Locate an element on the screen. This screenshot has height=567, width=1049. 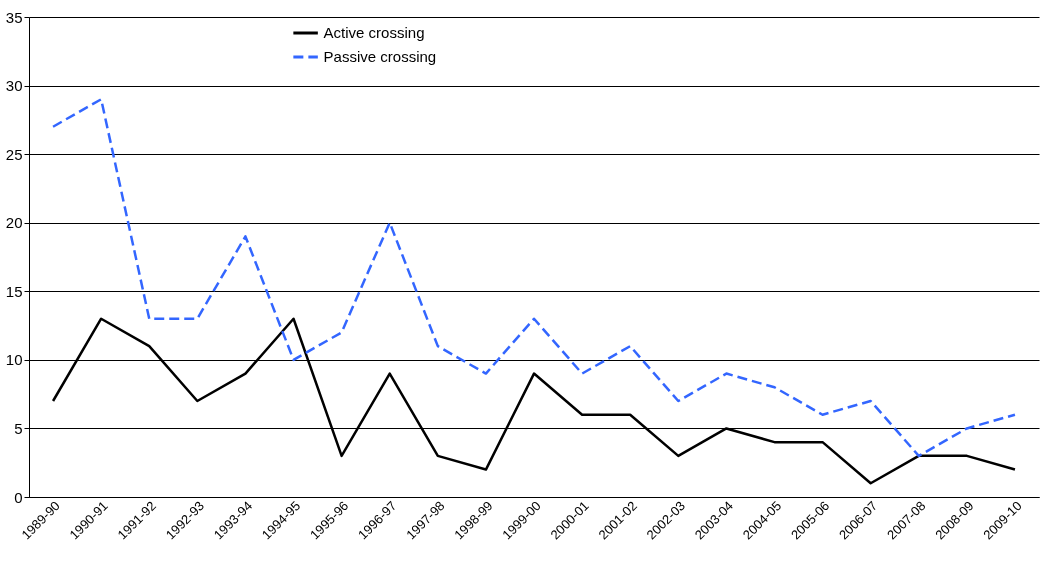
y-tick-label: 20 is located at coordinates (14, 223).